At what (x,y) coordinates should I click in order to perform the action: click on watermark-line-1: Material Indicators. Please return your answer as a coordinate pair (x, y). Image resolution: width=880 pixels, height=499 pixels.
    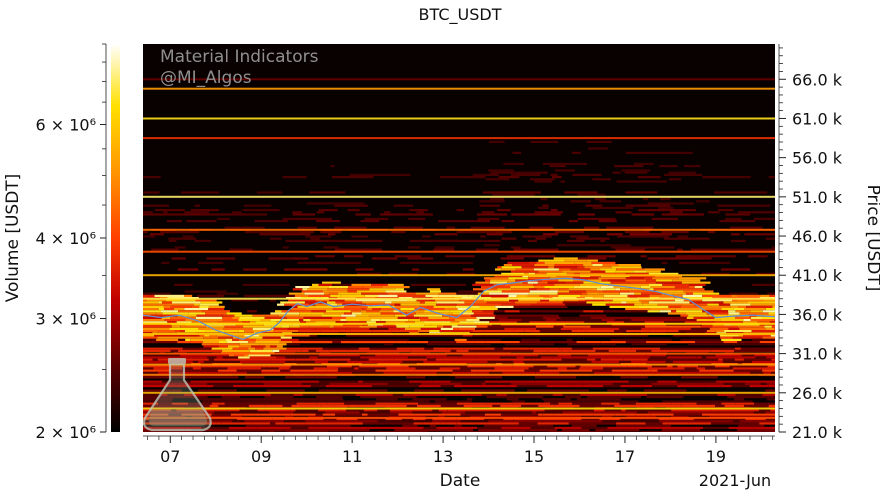
    Looking at the image, I should click on (239, 57).